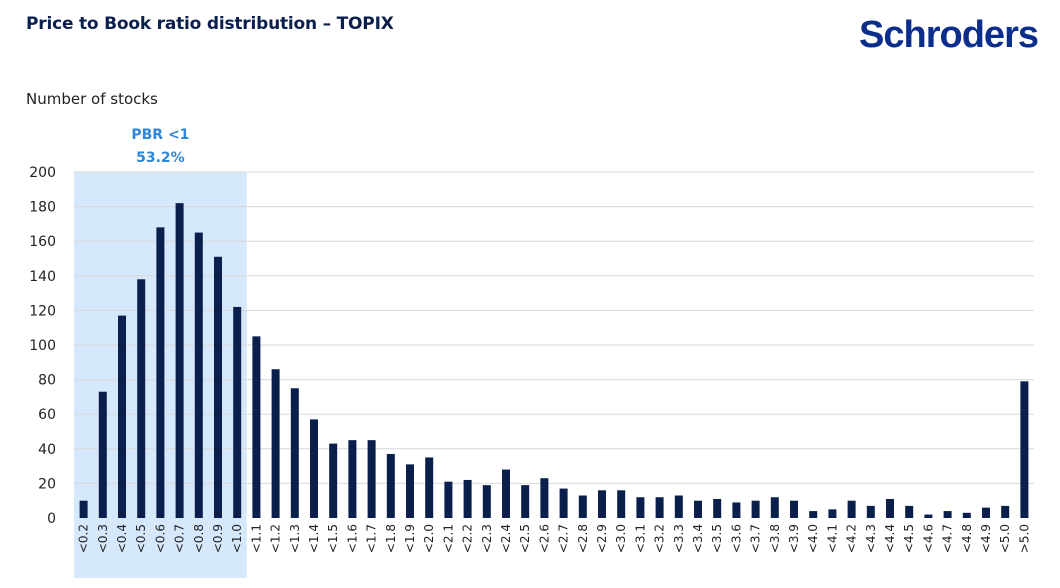  I want to click on x-tick-label: <1.5, so click(333, 538).